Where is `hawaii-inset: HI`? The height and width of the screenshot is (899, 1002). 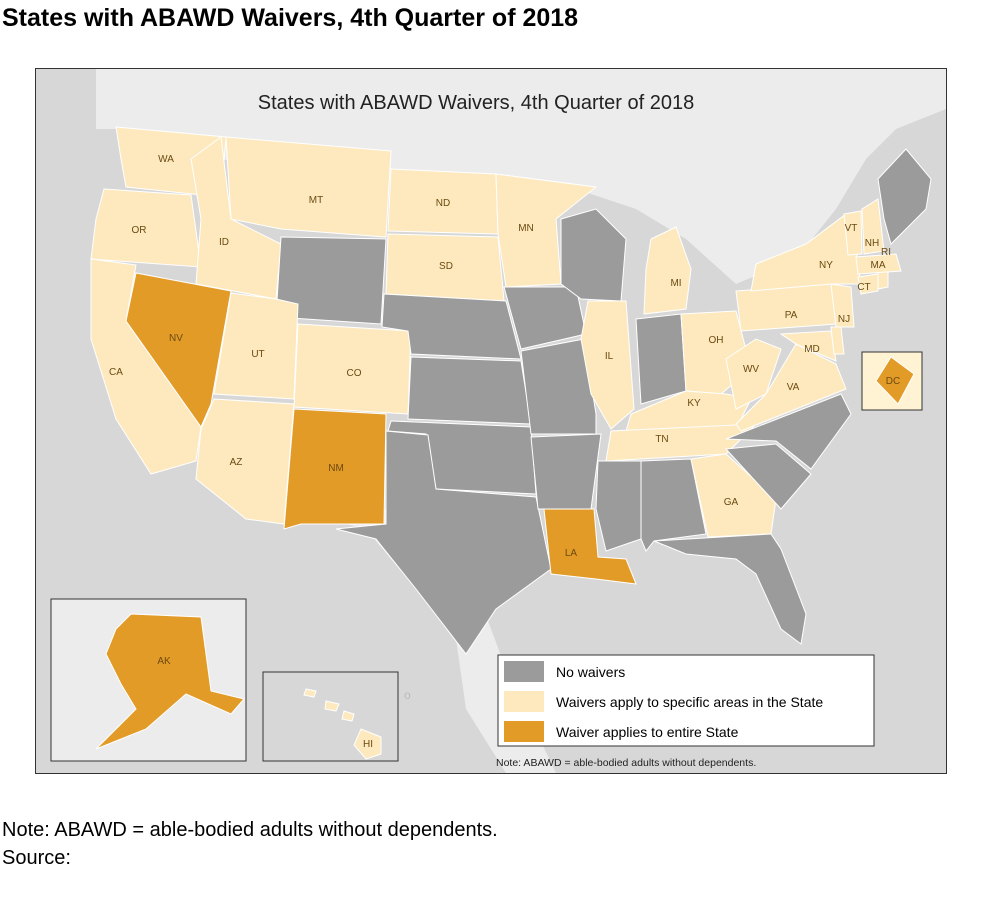
hawaii-inset: HI is located at coordinates (330, 716).